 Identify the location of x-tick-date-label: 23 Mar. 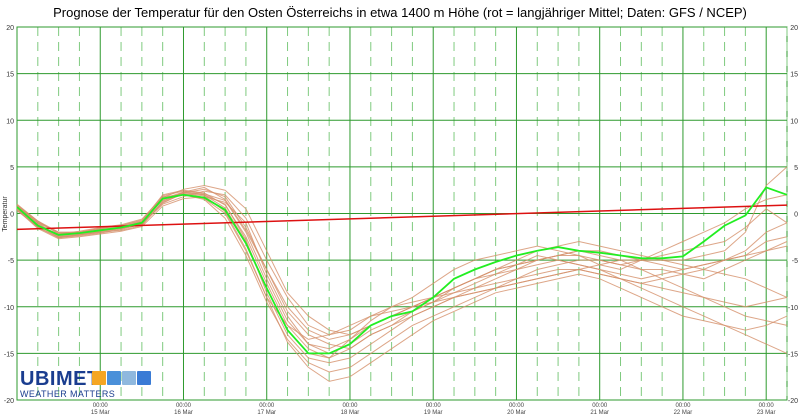
(766, 412).